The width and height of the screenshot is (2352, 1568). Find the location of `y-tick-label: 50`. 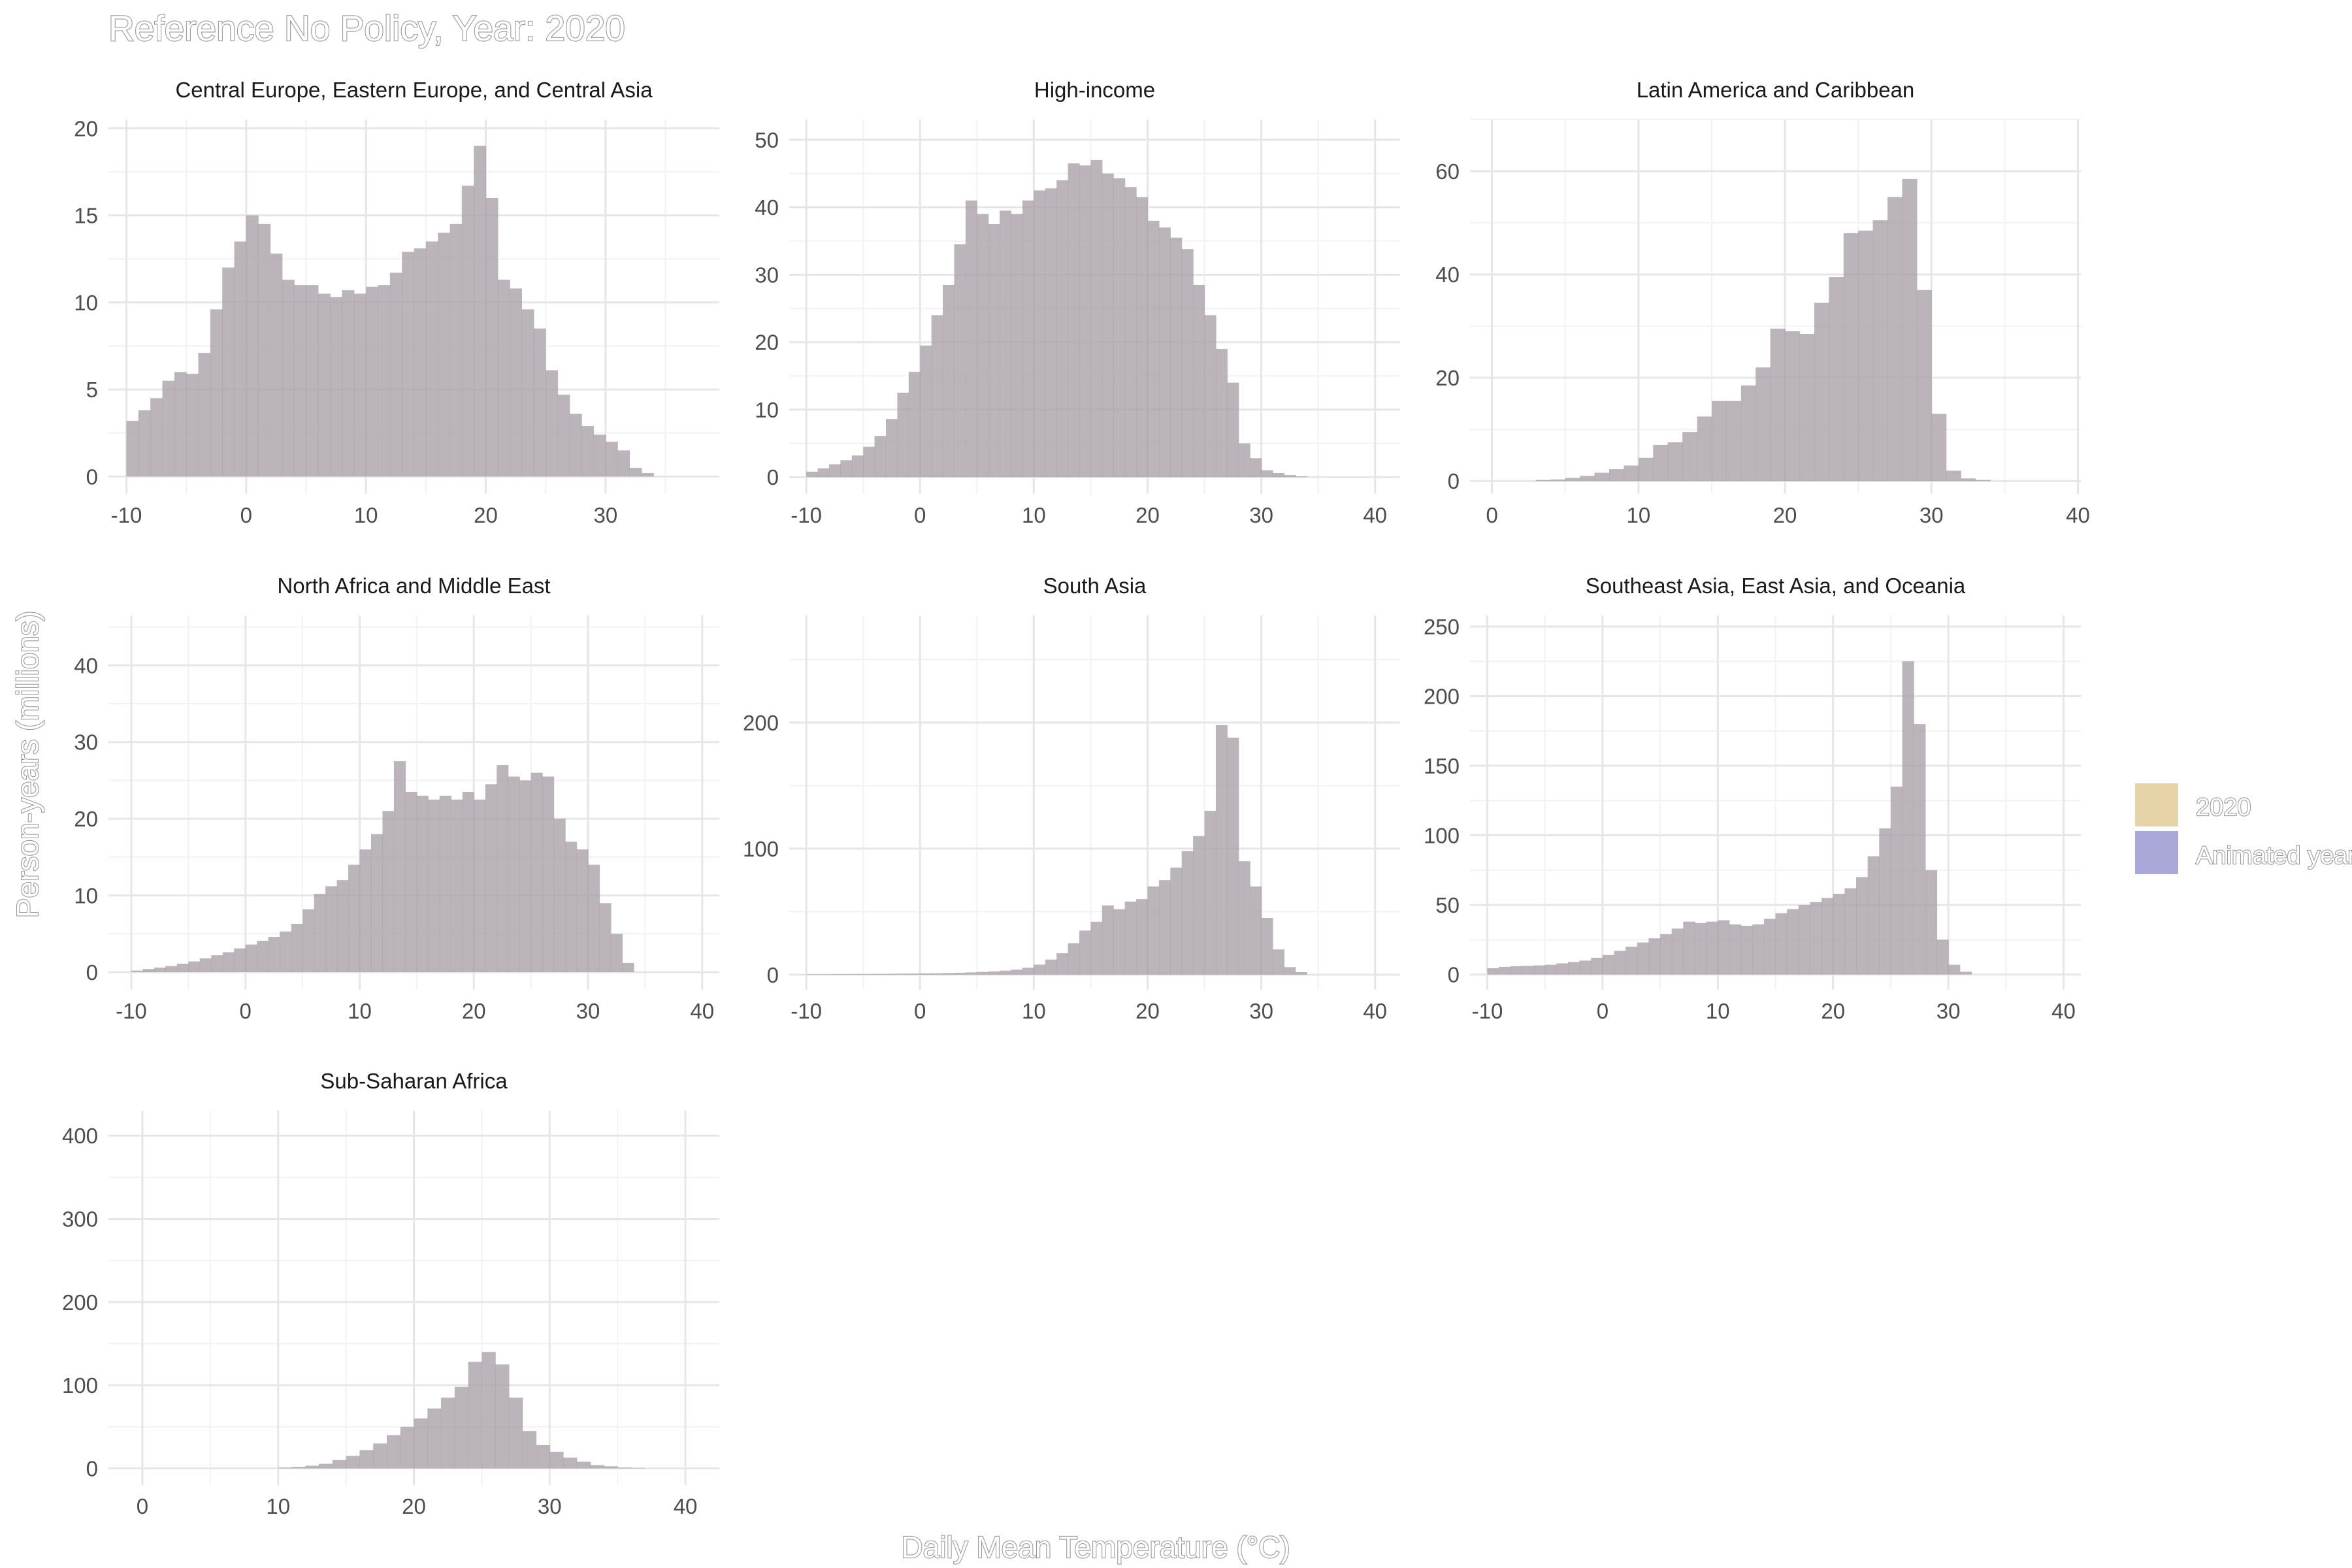

y-tick-label: 50 is located at coordinates (767, 140).